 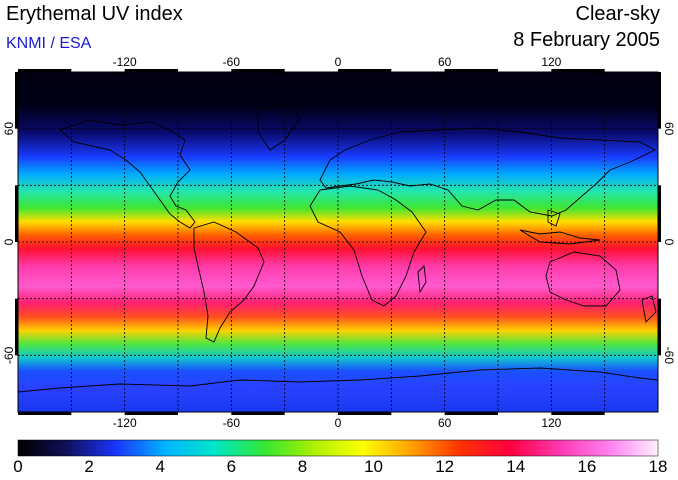 What do you see at coordinates (338, 448) in the screenshot?
I see `colorbar` at bounding box center [338, 448].